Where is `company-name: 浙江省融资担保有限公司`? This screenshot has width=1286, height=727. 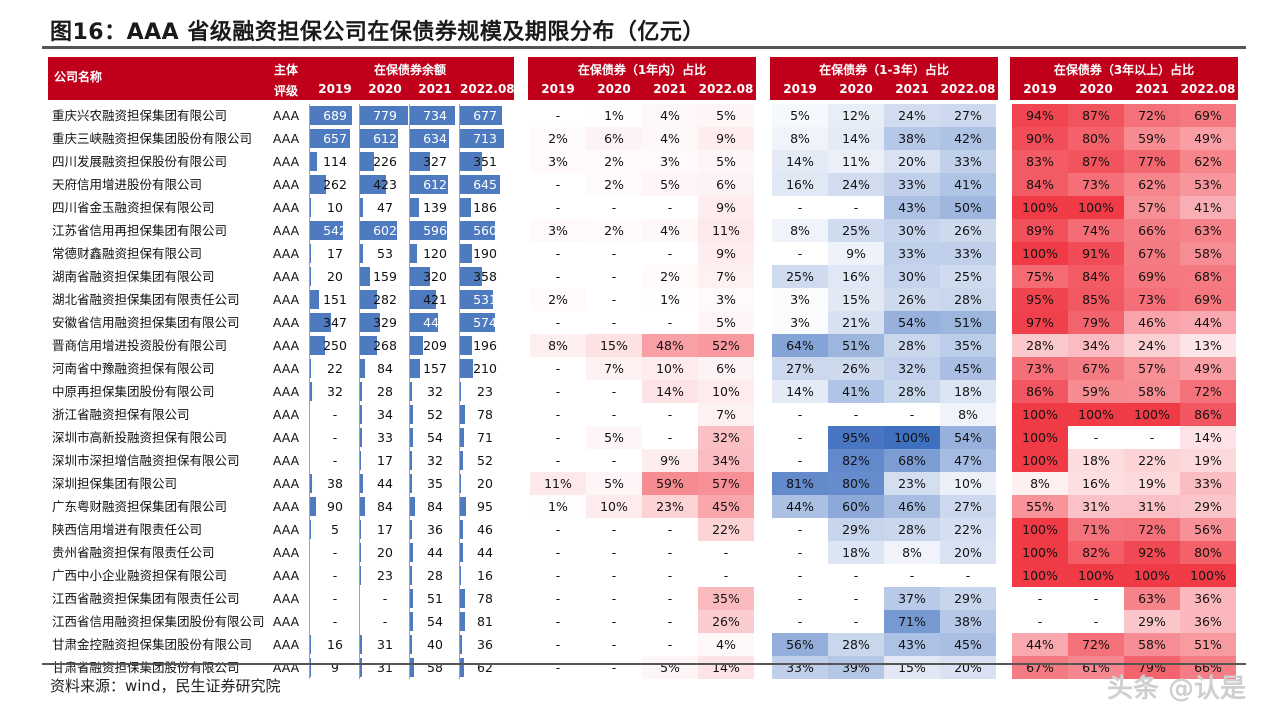 company-name: 浙江省融资担保有限公司 is located at coordinates (121, 414).